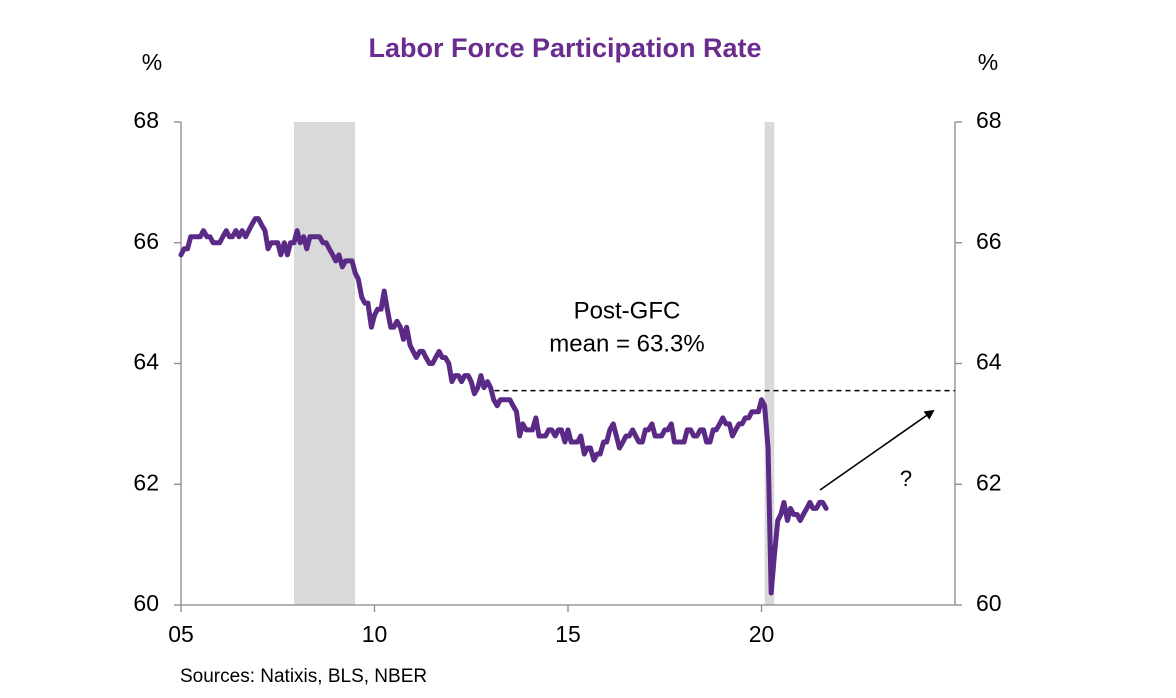 This screenshot has height=698, width=1176. I want to click on source: Sources: Natixis, BLS, NBER, so click(303, 676).